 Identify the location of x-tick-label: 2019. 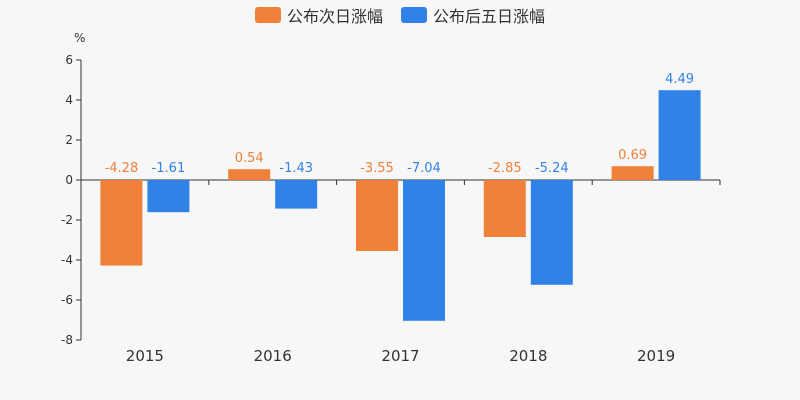
(656, 356).